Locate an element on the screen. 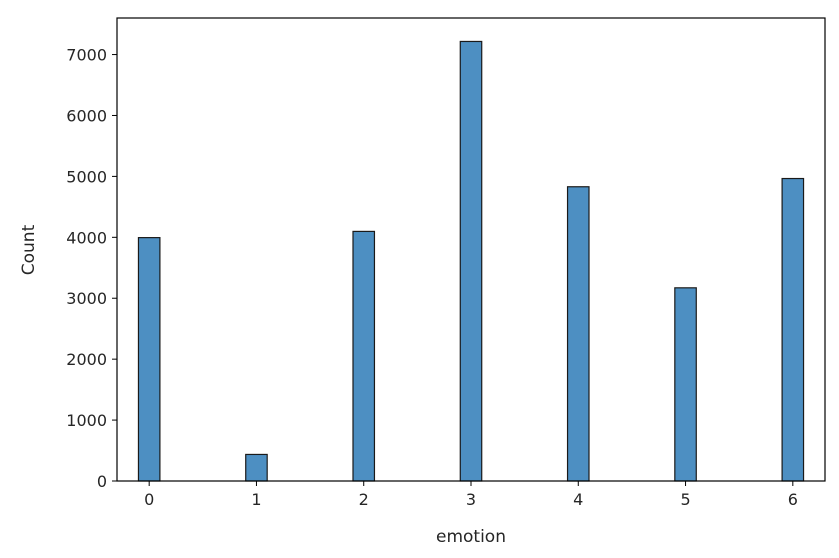 The height and width of the screenshot is (558, 839). y-tick-label: 6000 is located at coordinates (86, 115).